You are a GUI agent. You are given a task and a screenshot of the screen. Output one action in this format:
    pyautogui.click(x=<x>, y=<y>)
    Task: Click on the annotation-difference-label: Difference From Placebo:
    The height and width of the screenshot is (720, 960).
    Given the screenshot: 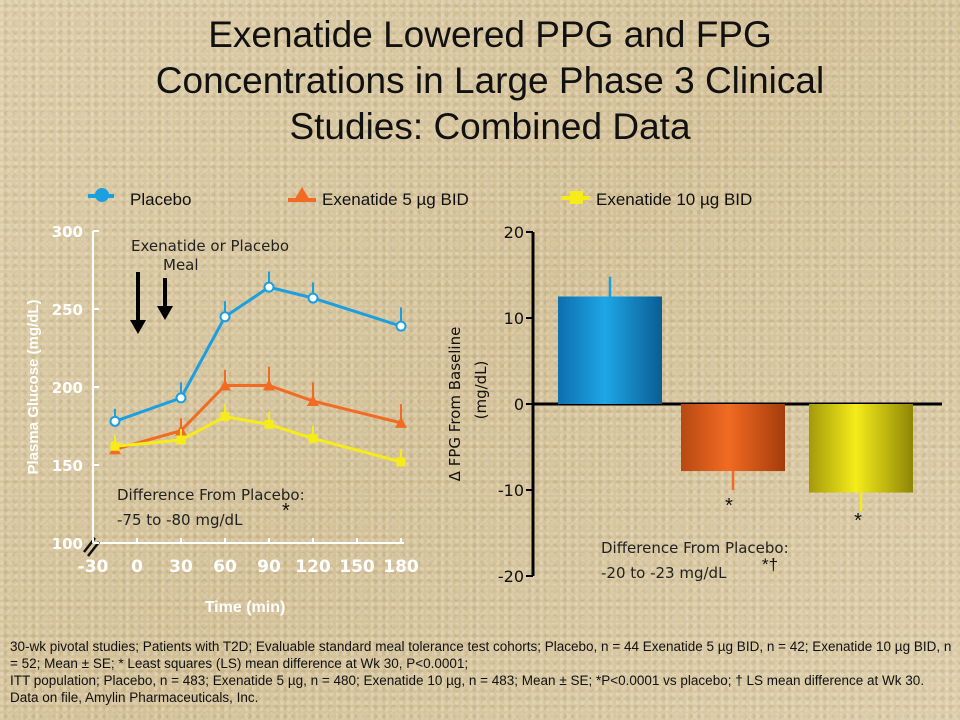 What is the action you would take?
    pyautogui.click(x=211, y=495)
    